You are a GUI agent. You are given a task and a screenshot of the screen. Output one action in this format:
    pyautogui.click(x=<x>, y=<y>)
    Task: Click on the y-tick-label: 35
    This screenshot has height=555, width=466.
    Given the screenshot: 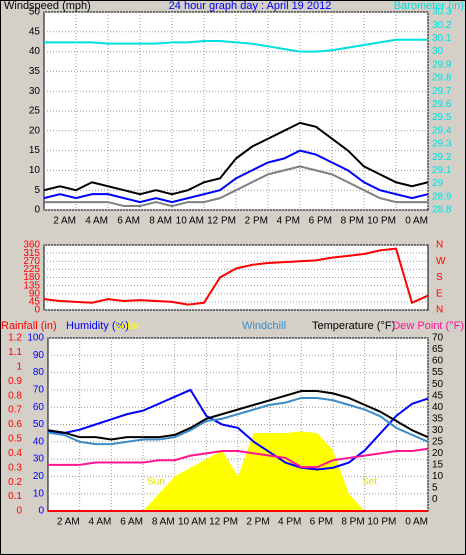 What is the action you would take?
    pyautogui.click(x=35, y=71)
    